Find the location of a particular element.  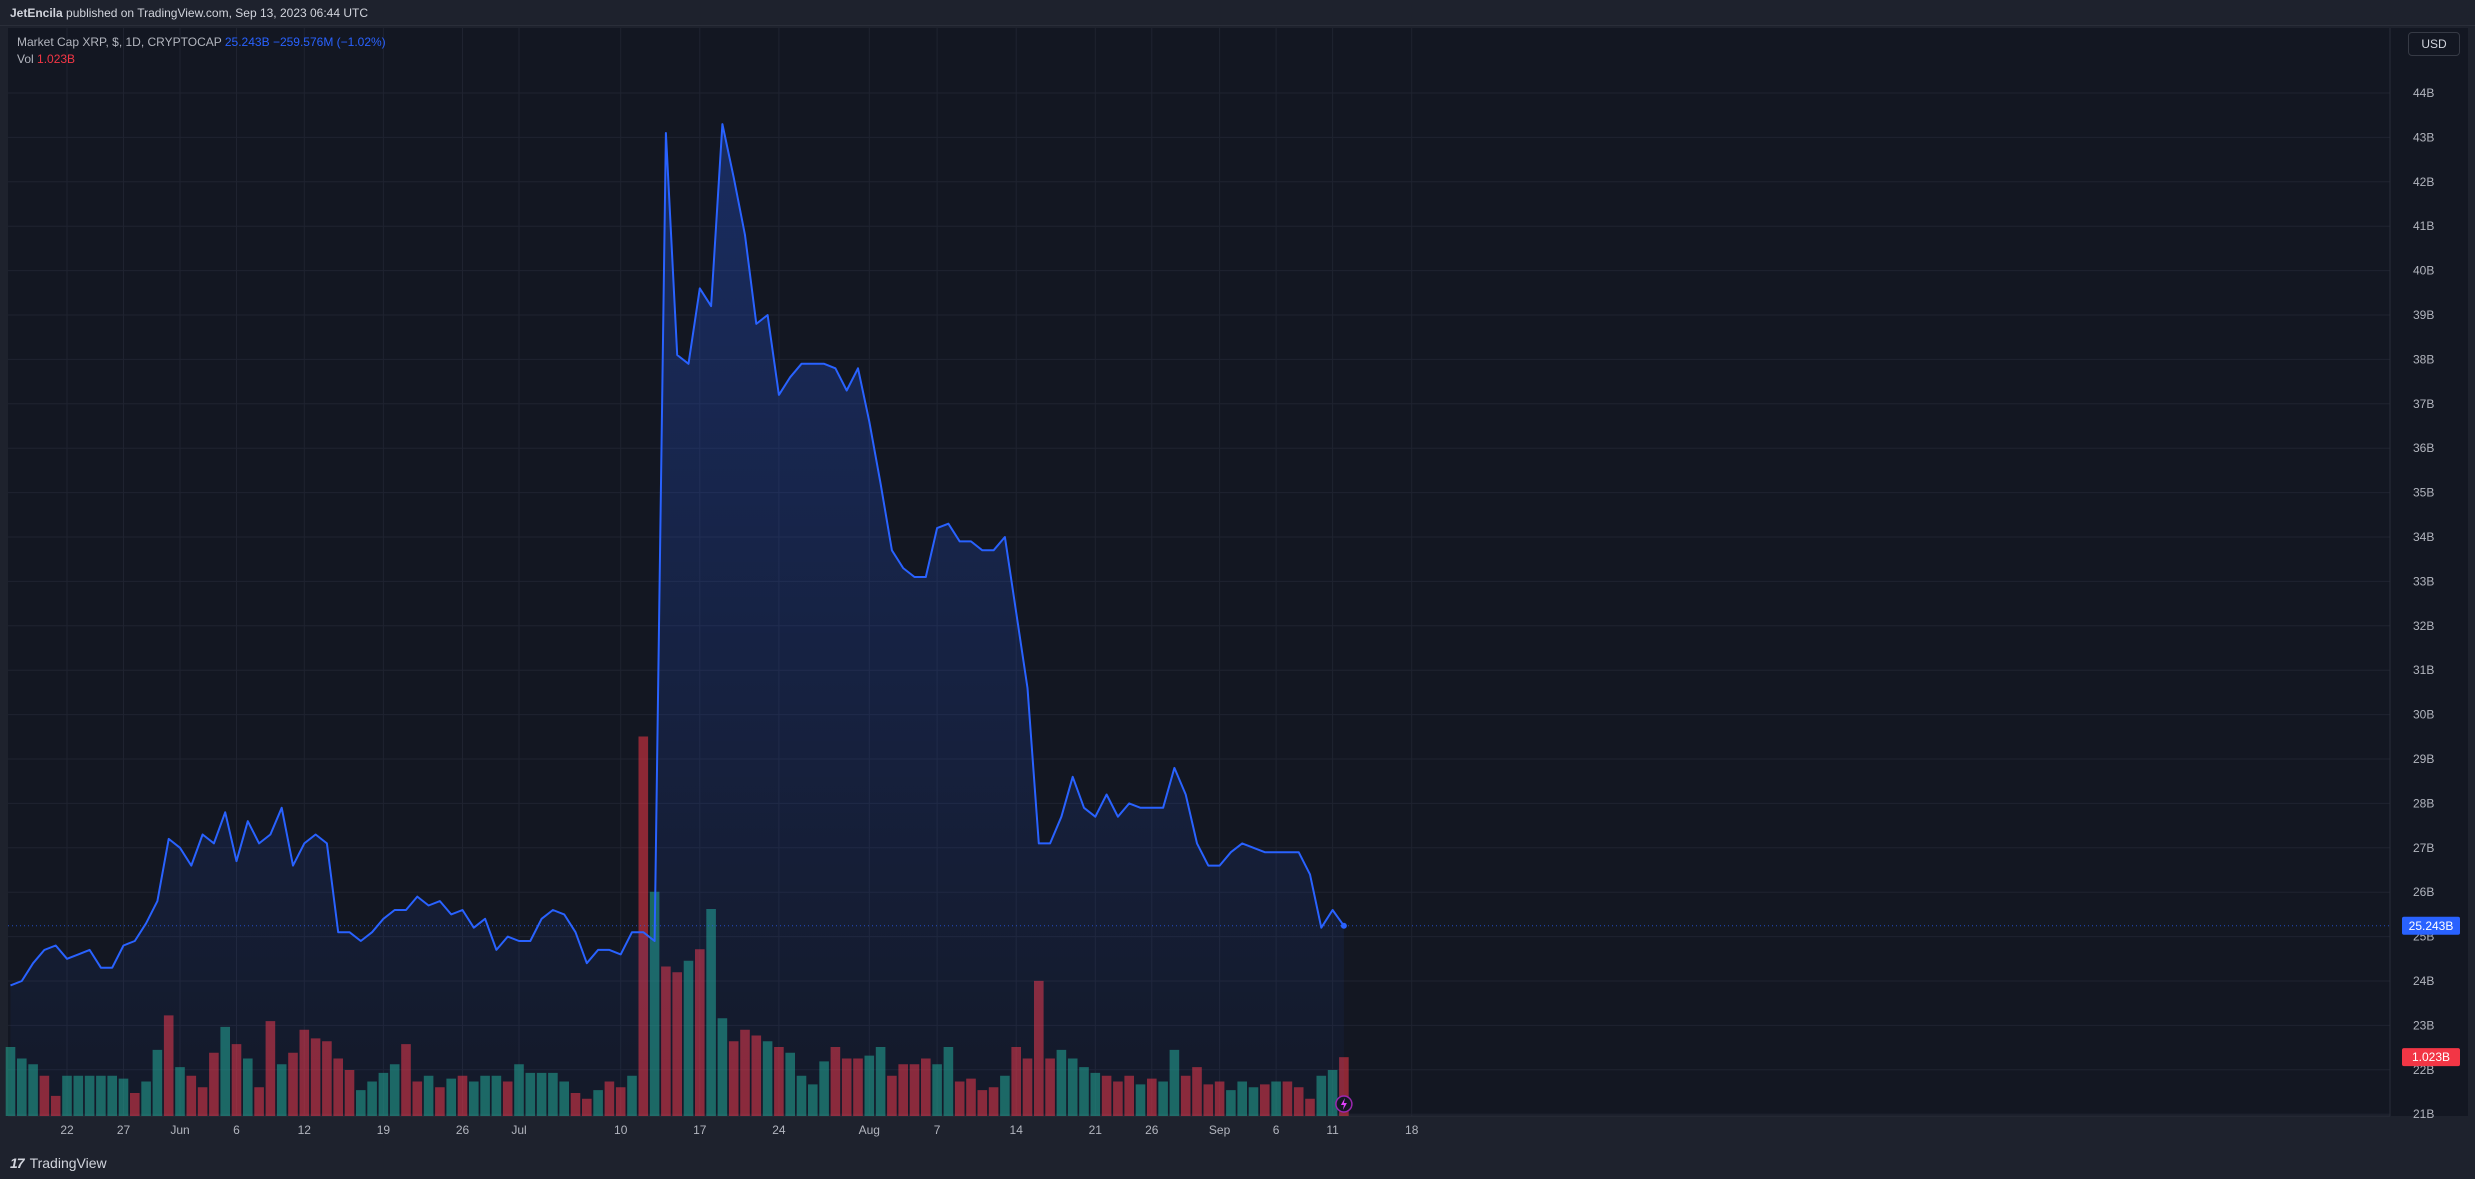

legend-last-value: 25.243B is located at coordinates (247, 42).